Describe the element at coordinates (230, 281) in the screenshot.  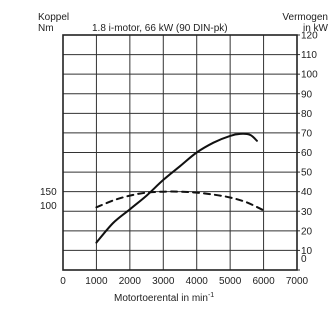
I see `x-tick-label: 5000` at that location.